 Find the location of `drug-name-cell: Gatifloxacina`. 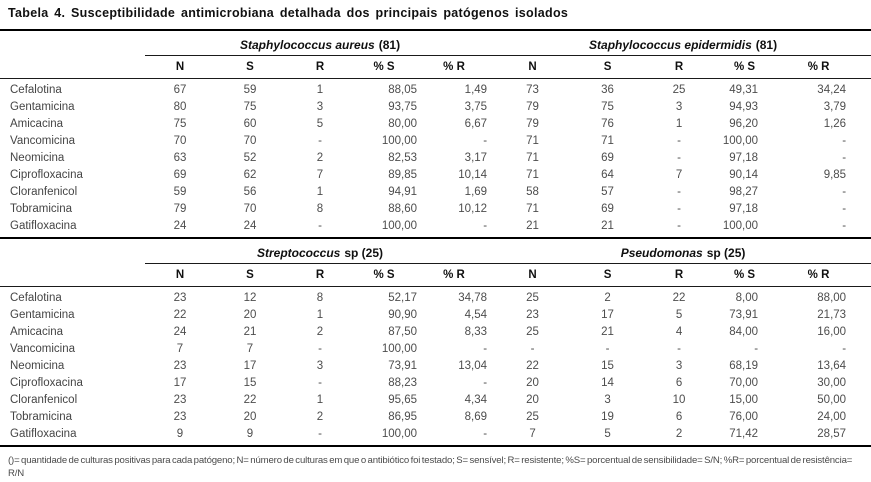

drug-name-cell: Gatifloxacina is located at coordinates (43, 434).